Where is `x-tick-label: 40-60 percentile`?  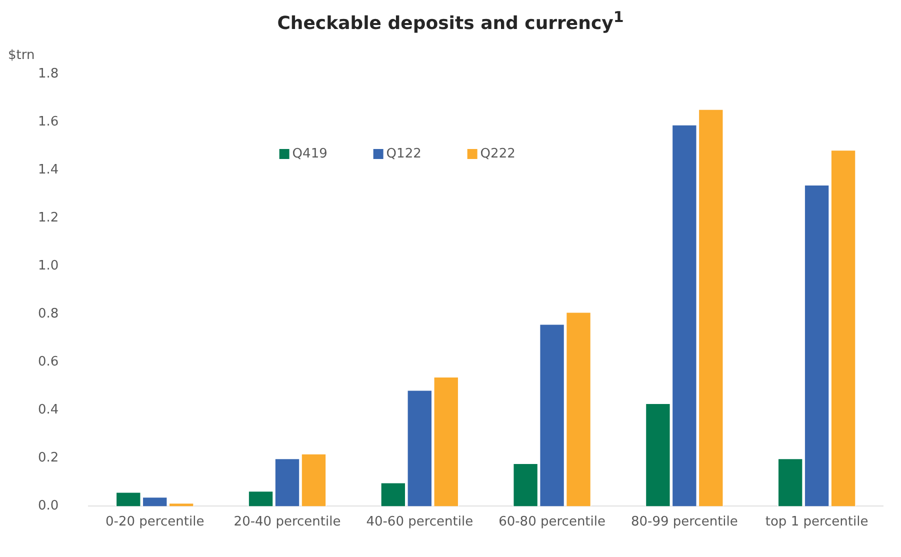
x-tick-label: 40-60 percentile is located at coordinates (420, 522).